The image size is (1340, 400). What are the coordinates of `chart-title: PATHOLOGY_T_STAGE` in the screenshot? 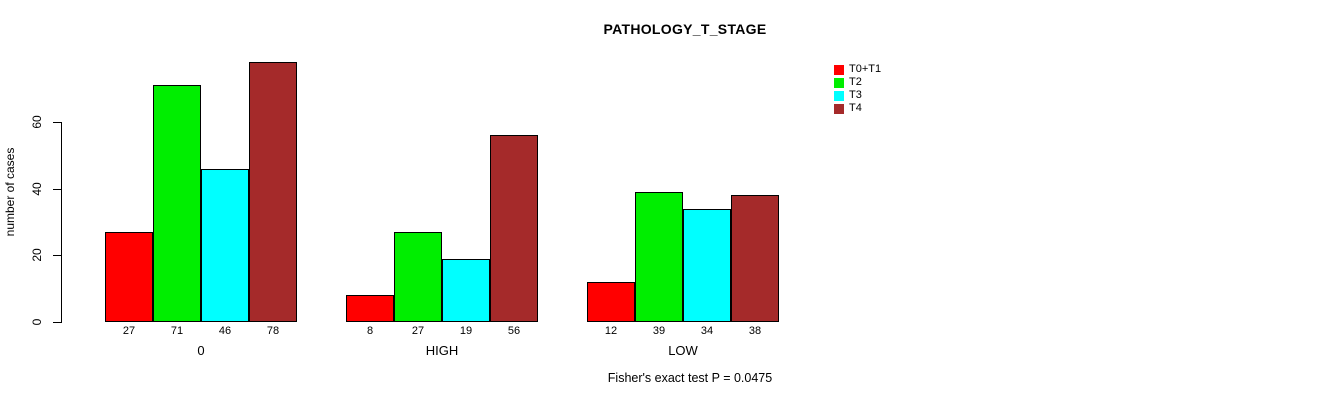 It's located at (685, 29).